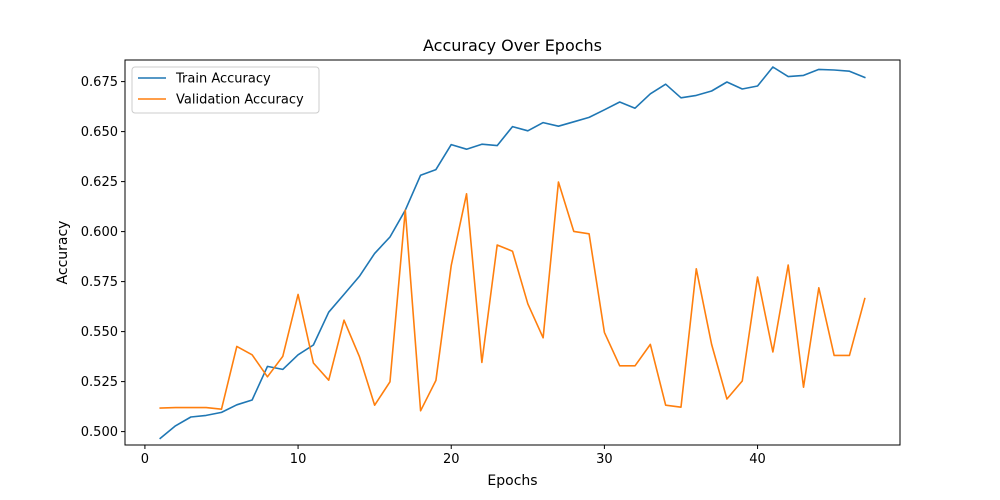  I want to click on y-tick-label: 0.625, so click(99, 182).